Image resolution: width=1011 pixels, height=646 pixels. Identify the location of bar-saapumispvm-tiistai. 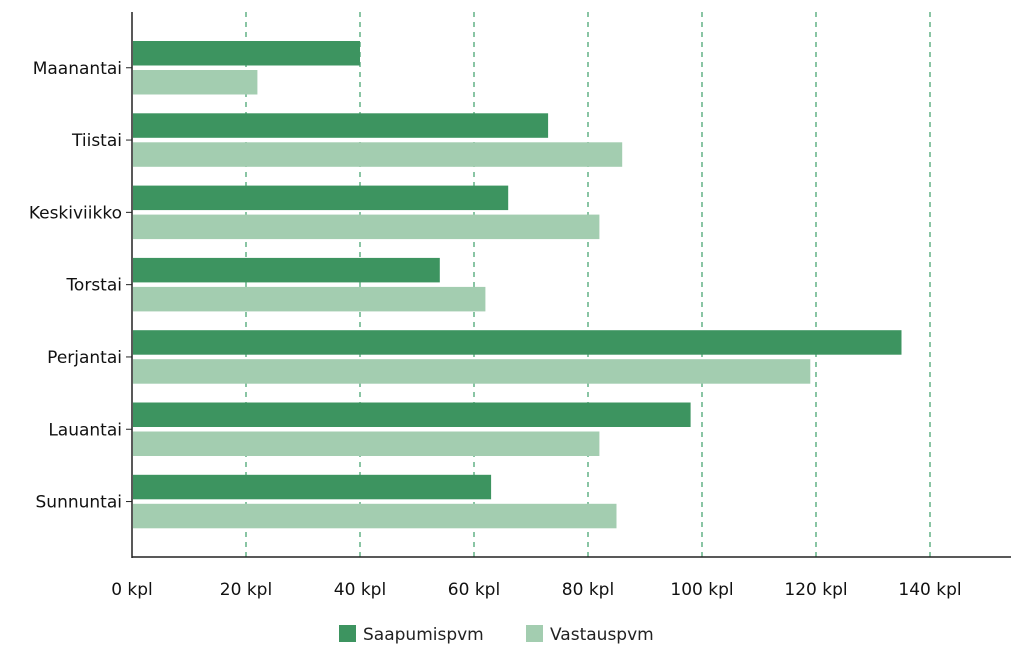
(341, 125).